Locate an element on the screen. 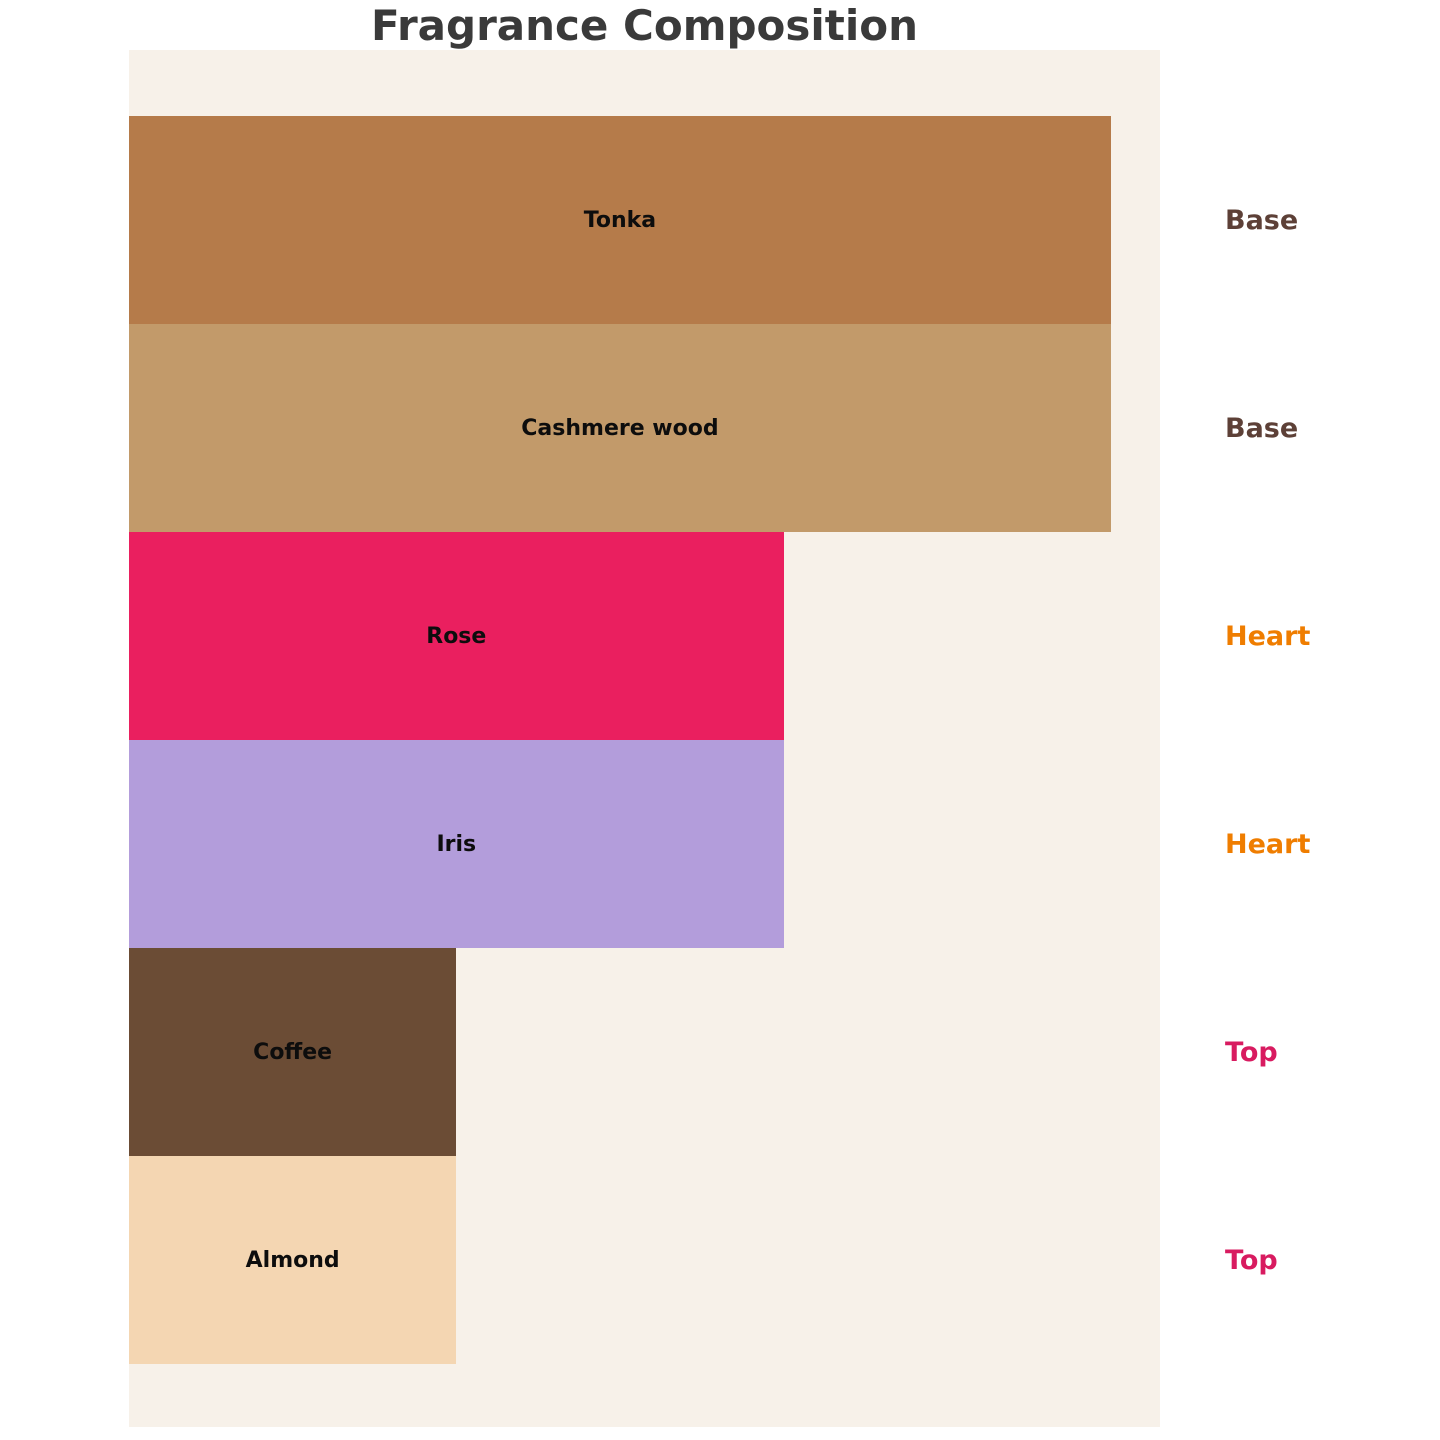 The image size is (1440, 1440). group-row-5: Top is located at coordinates (1332, 1052).